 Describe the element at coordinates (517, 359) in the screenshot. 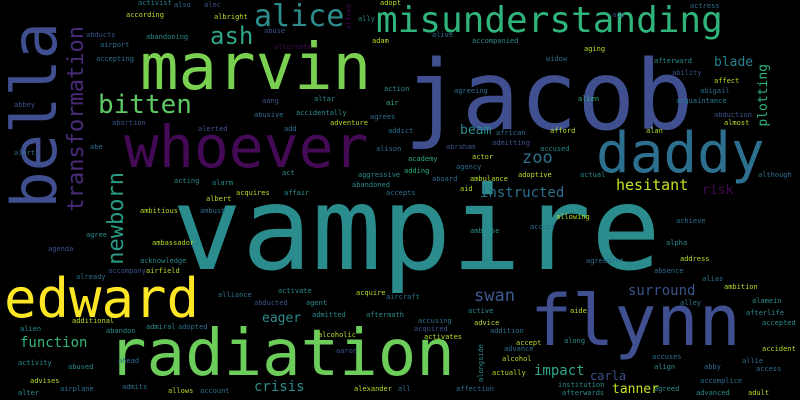

I see `word-alcohol: alcohol` at that location.